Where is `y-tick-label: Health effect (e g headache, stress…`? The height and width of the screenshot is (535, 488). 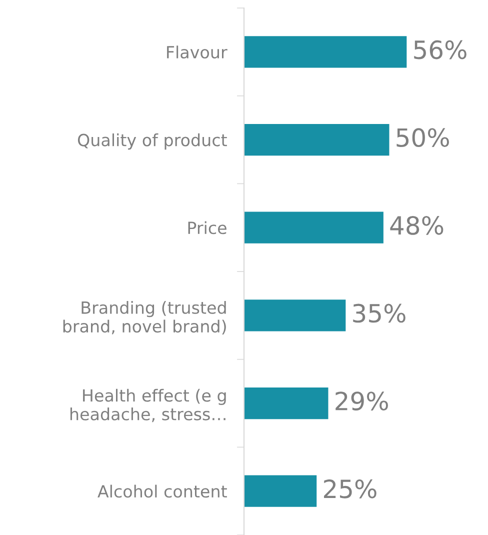
y-tick-label: Health effect (e g headache, stress… is located at coordinates (148, 405).